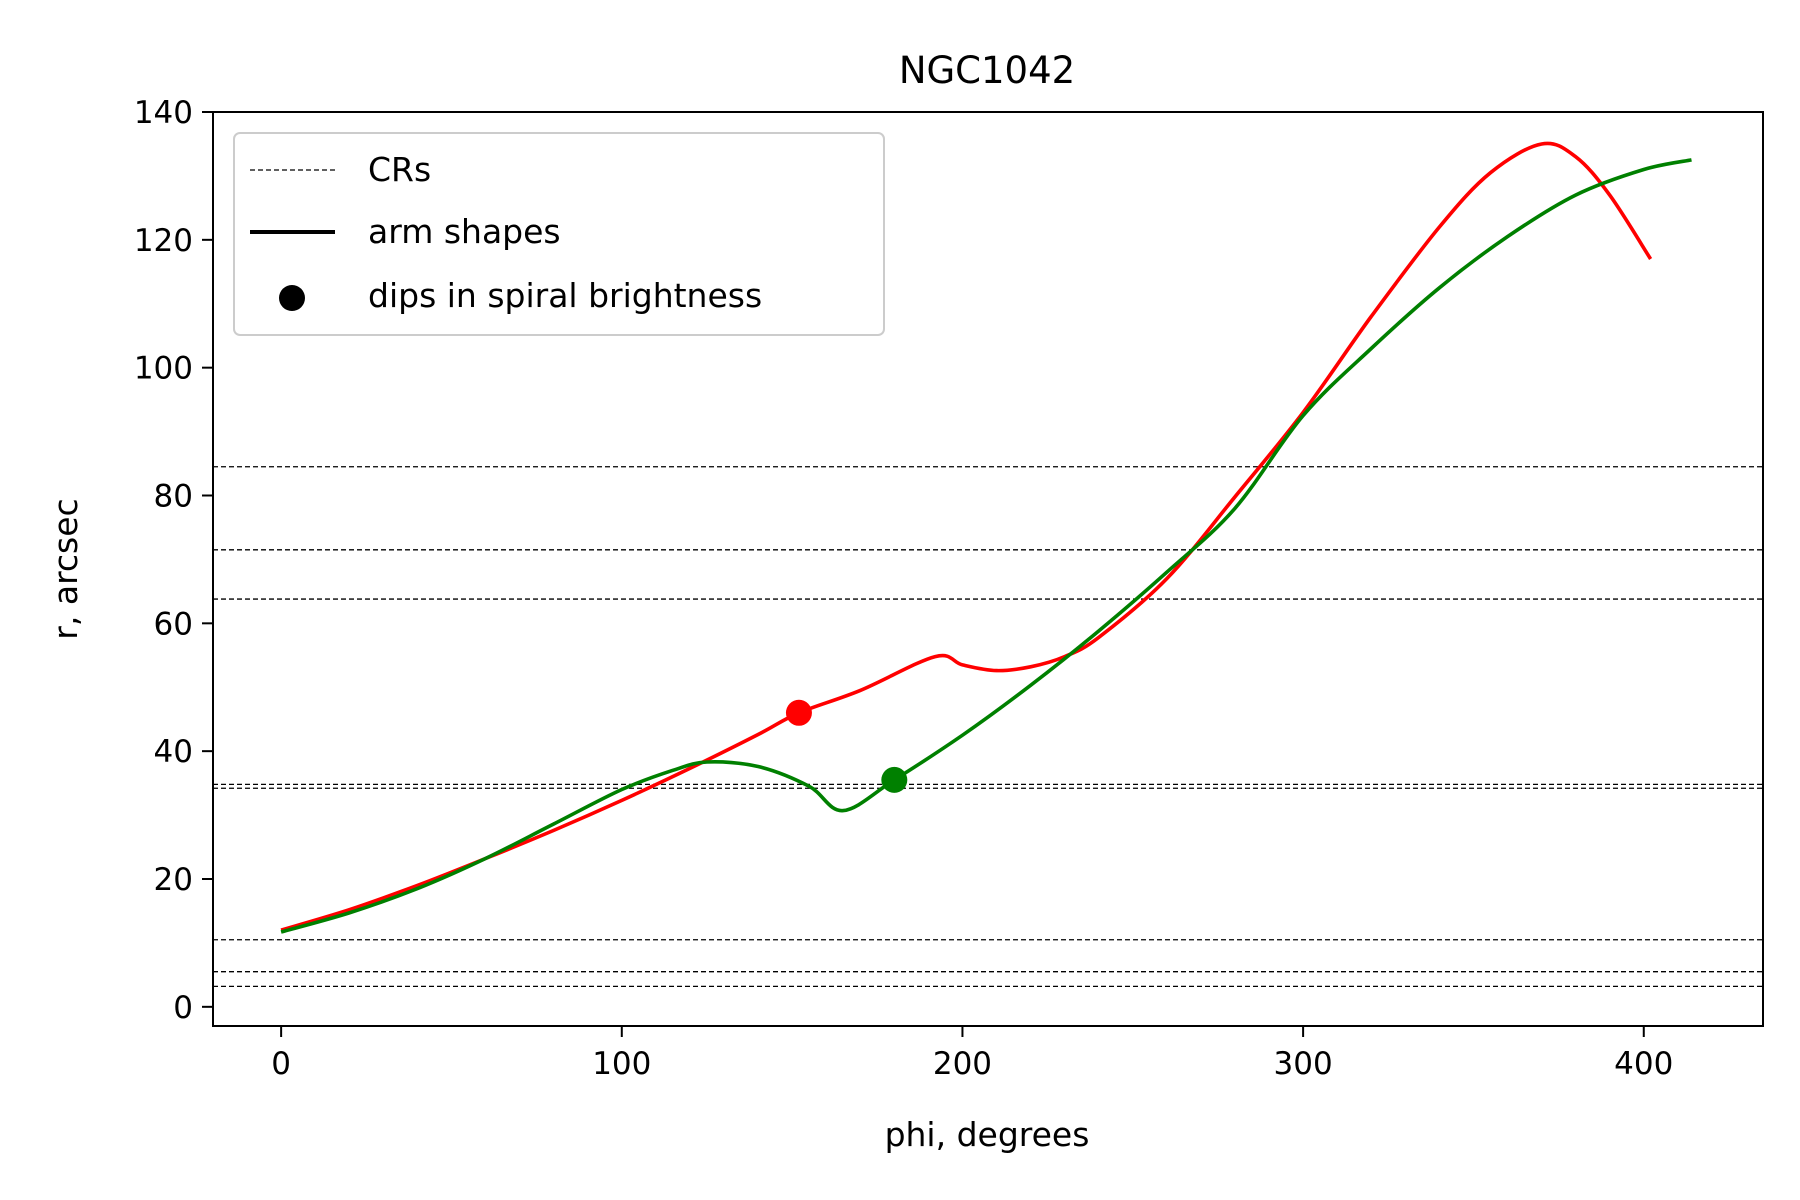 The image size is (1800, 1200). I want to click on legend-box, so click(559, 234).